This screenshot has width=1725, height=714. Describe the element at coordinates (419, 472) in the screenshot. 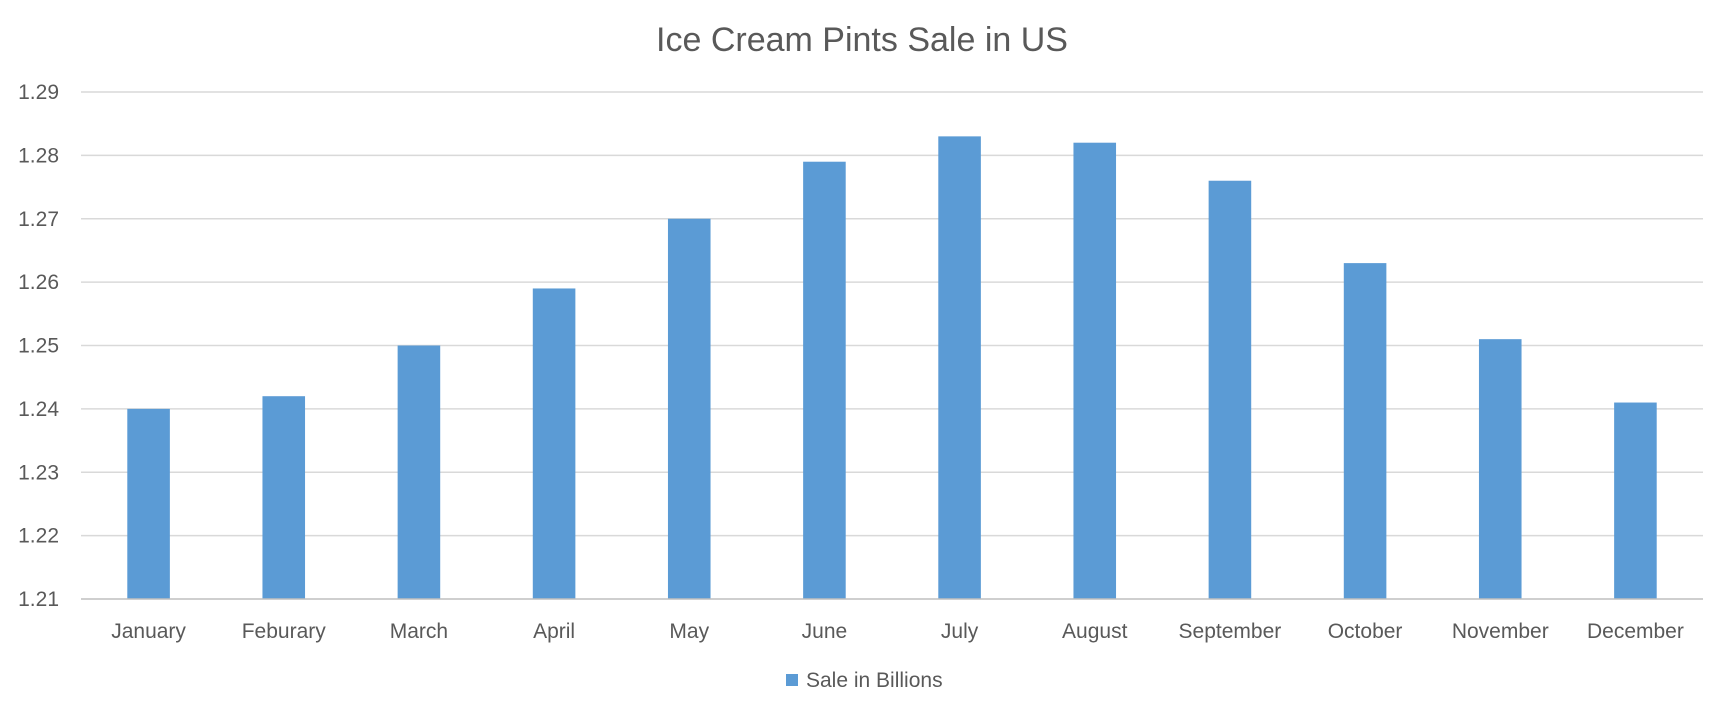

I see `bar-march` at that location.